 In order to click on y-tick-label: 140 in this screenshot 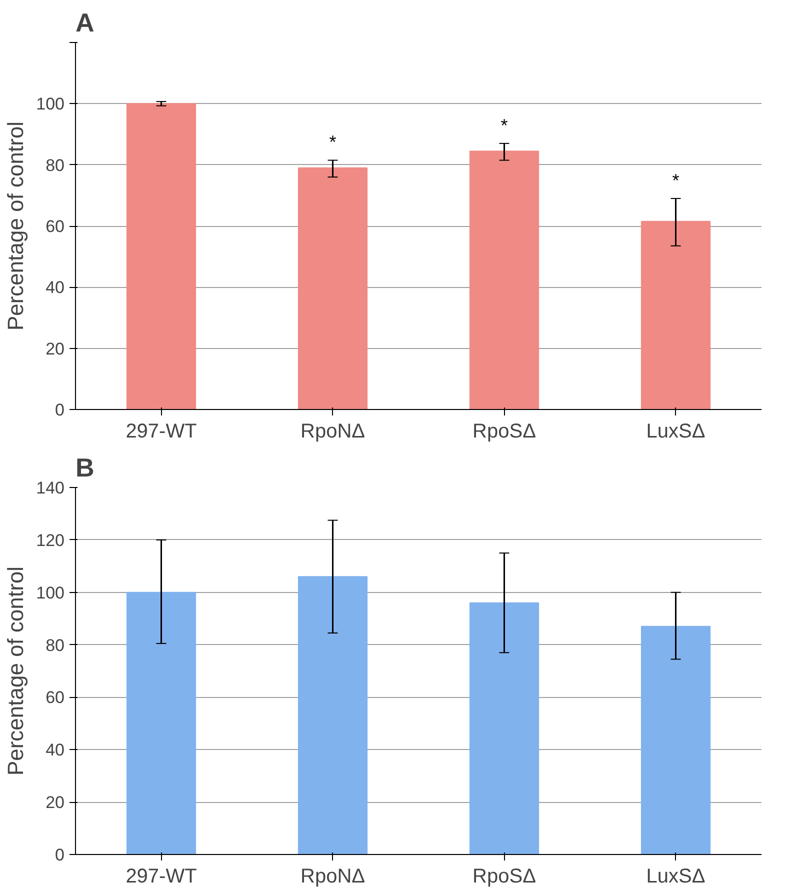, I will do `click(50, 488)`.